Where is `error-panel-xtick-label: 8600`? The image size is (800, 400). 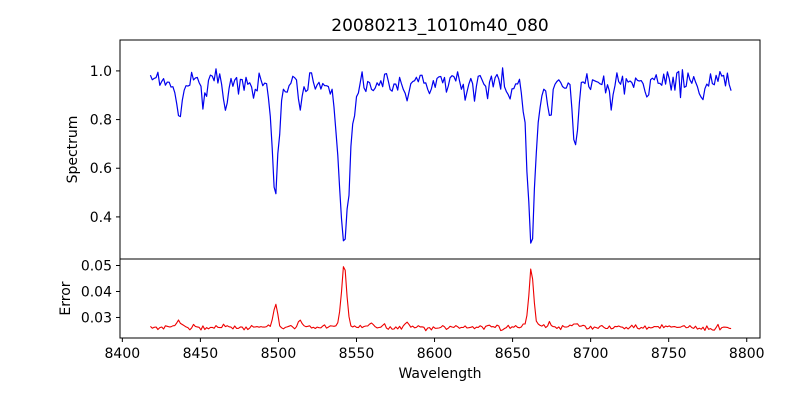 error-panel-xtick-label: 8600 is located at coordinates (435, 354).